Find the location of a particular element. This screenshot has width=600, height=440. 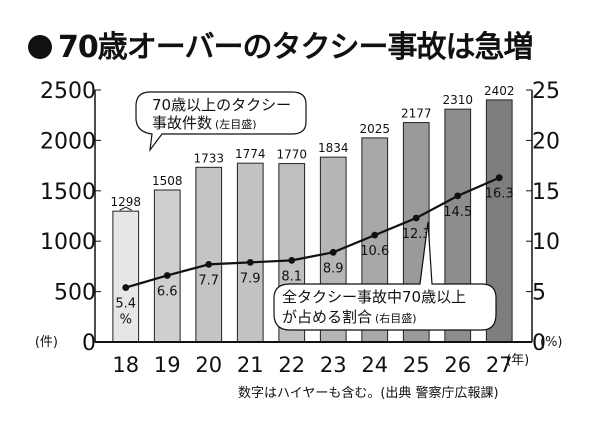

bullet-dot-icon is located at coordinates (40, 47).